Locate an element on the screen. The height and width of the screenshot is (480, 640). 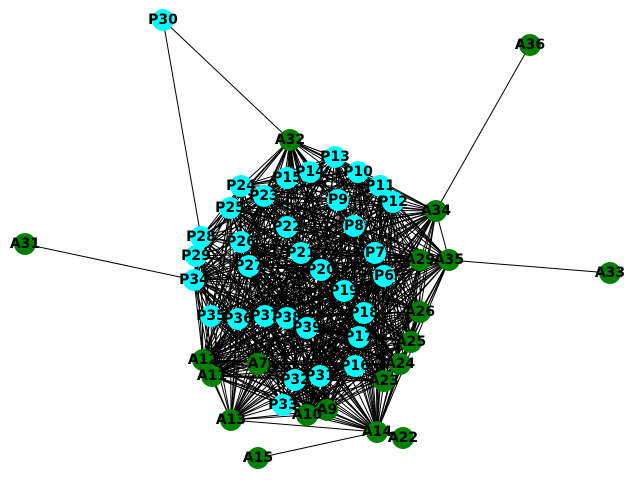
node-label: A24 is located at coordinates (400, 364).